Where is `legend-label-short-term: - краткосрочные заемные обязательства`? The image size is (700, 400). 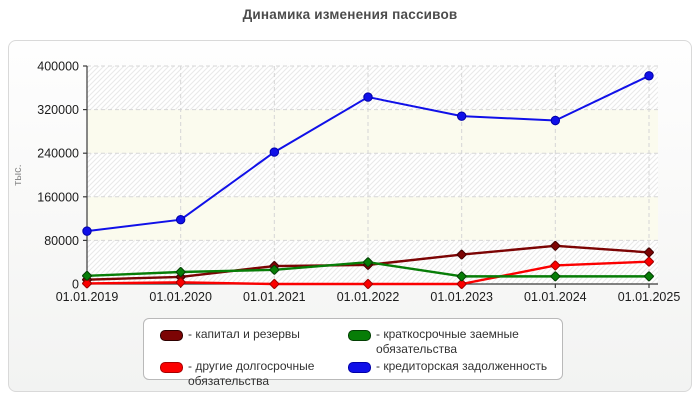 legend-label-short-term: - краткосрочные заемные обязательства is located at coordinates (447, 341).